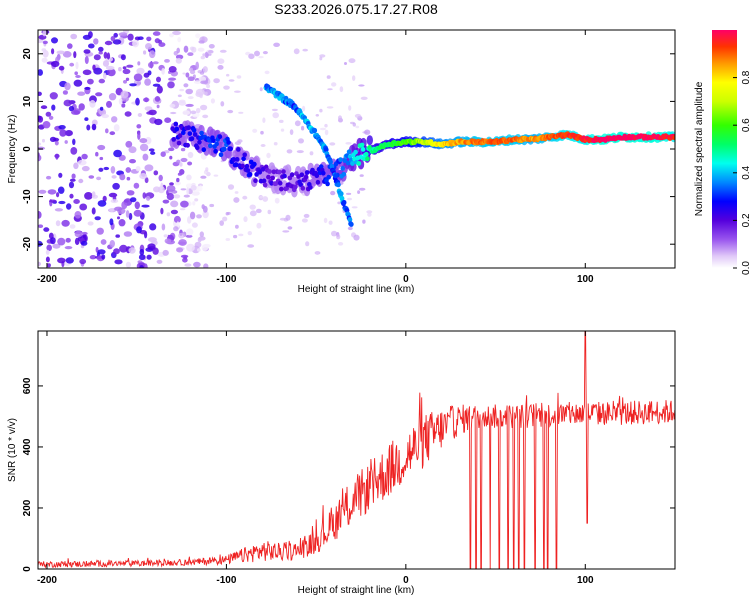 This screenshot has width=750, height=600. I want to click on snr-ytick-label: 200, so click(27, 507).